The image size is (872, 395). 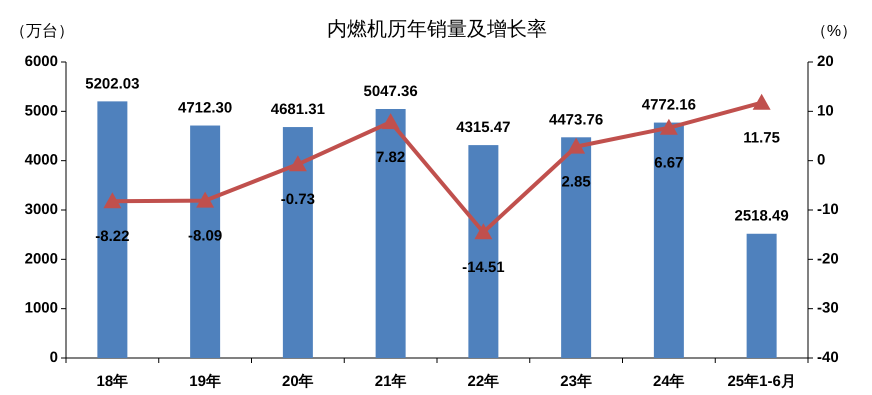 I want to click on y2tick: 0, so click(x=821, y=160).